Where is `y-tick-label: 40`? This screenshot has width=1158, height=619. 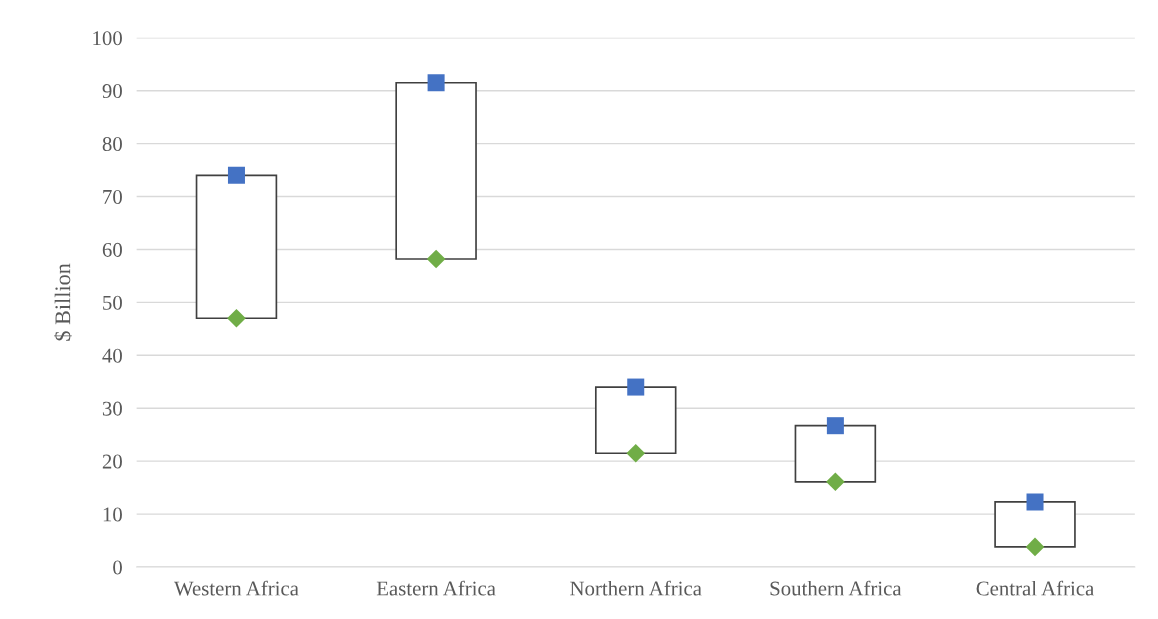
y-tick-label: 40 is located at coordinates (112, 355).